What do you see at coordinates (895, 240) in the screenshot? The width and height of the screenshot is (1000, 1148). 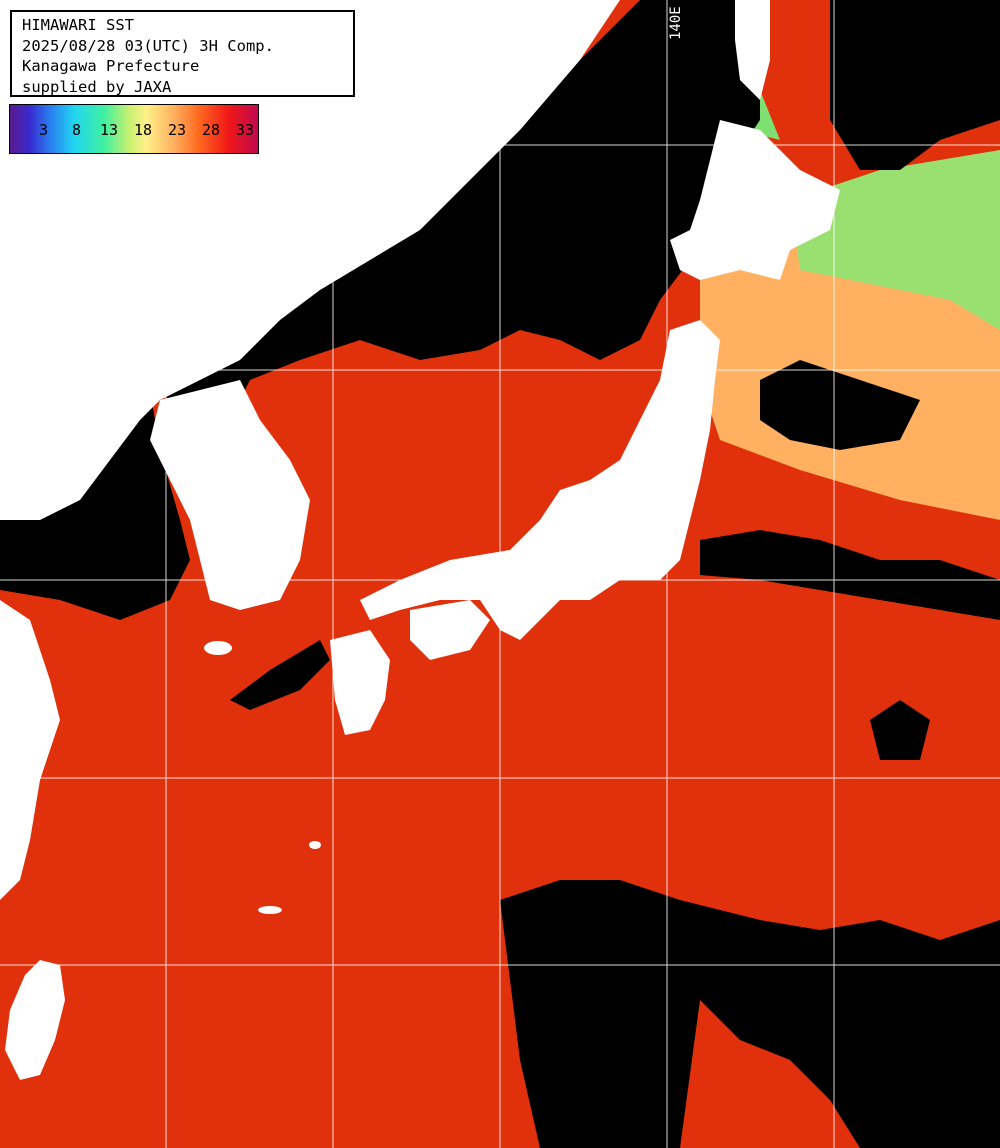 I see `cool-sea-area` at bounding box center [895, 240].